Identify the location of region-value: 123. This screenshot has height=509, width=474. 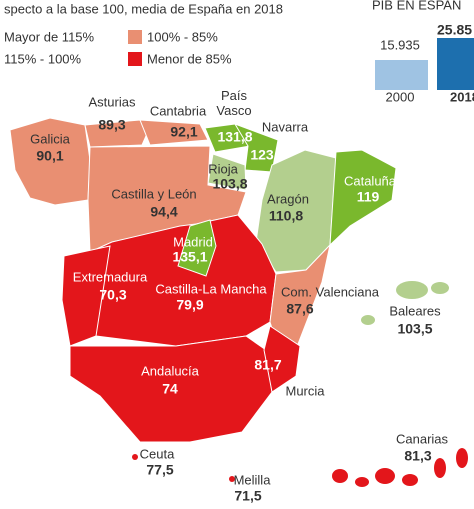
(262, 155).